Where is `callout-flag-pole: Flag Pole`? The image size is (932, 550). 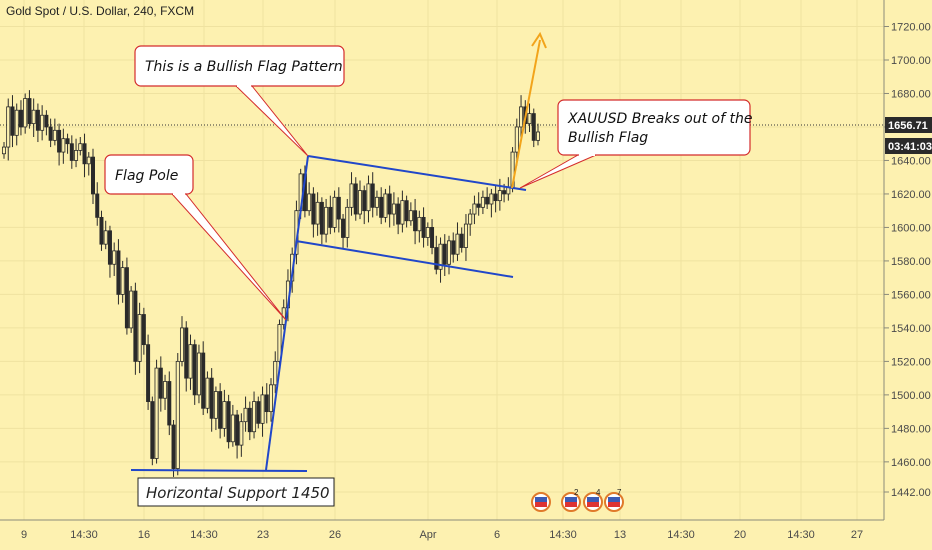
callout-flag-pole: Flag Pole is located at coordinates (195, 237).